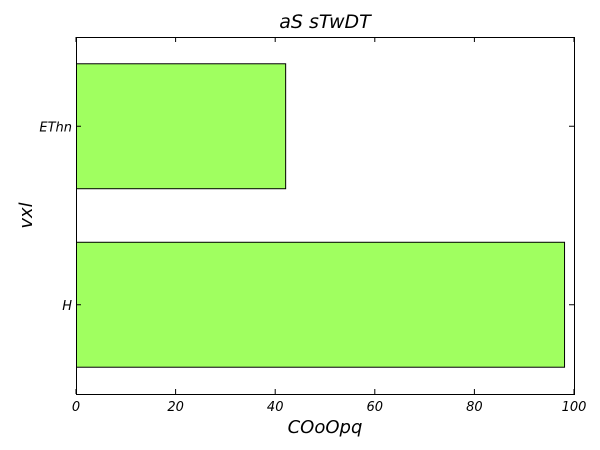 This screenshot has height=450, width=600. I want to click on x-tick-label: 100, so click(574, 407).